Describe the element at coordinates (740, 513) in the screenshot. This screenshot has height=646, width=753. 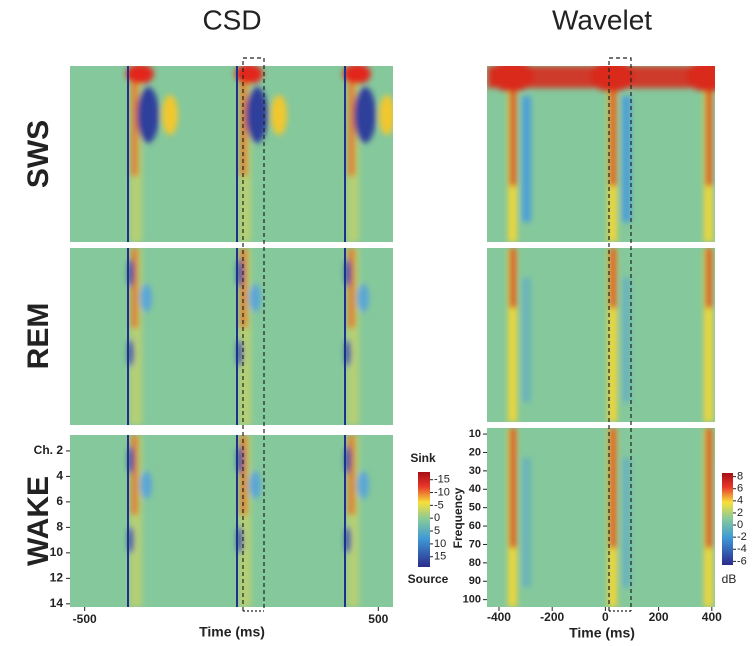
I see `colorbar-tick-label: 2` at that location.